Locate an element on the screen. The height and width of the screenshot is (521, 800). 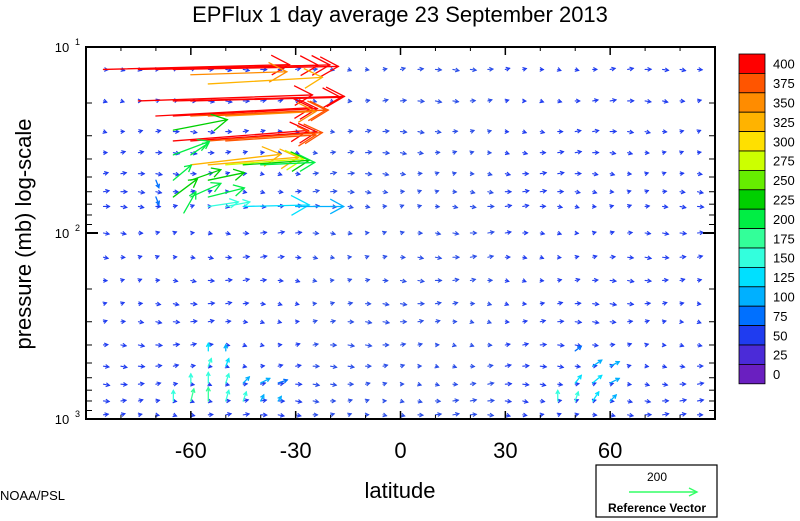
colorbar-label: 0 is located at coordinates (776, 374).